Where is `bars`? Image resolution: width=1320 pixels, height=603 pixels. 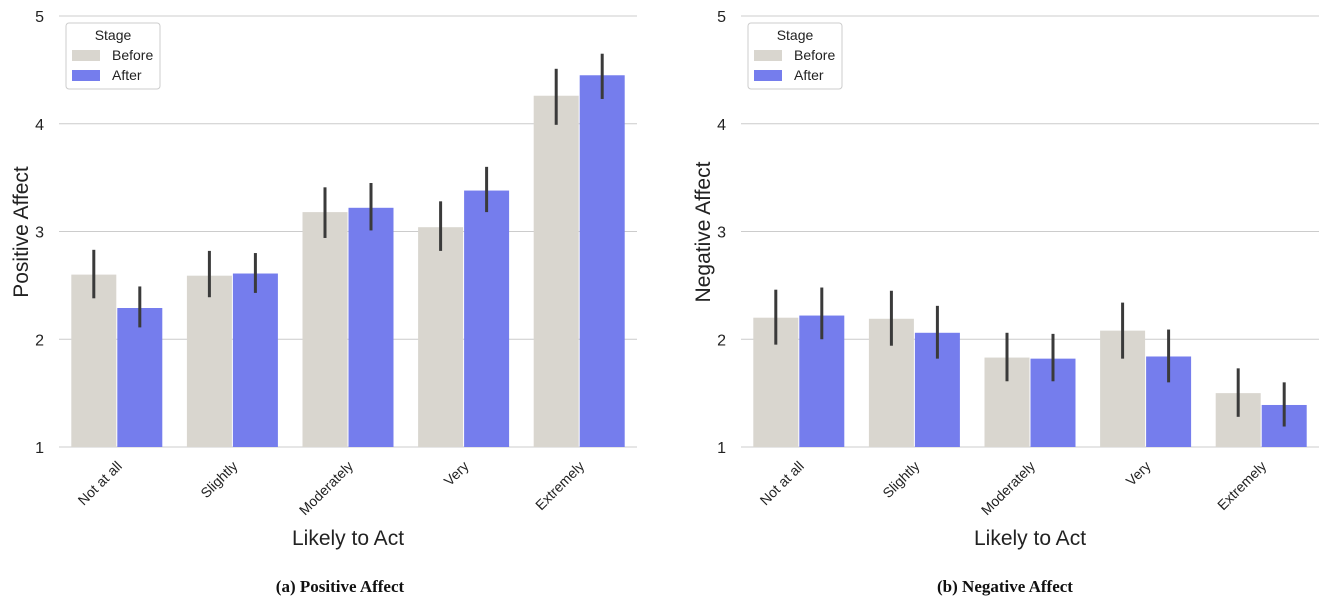 bars is located at coordinates (1030, 381).